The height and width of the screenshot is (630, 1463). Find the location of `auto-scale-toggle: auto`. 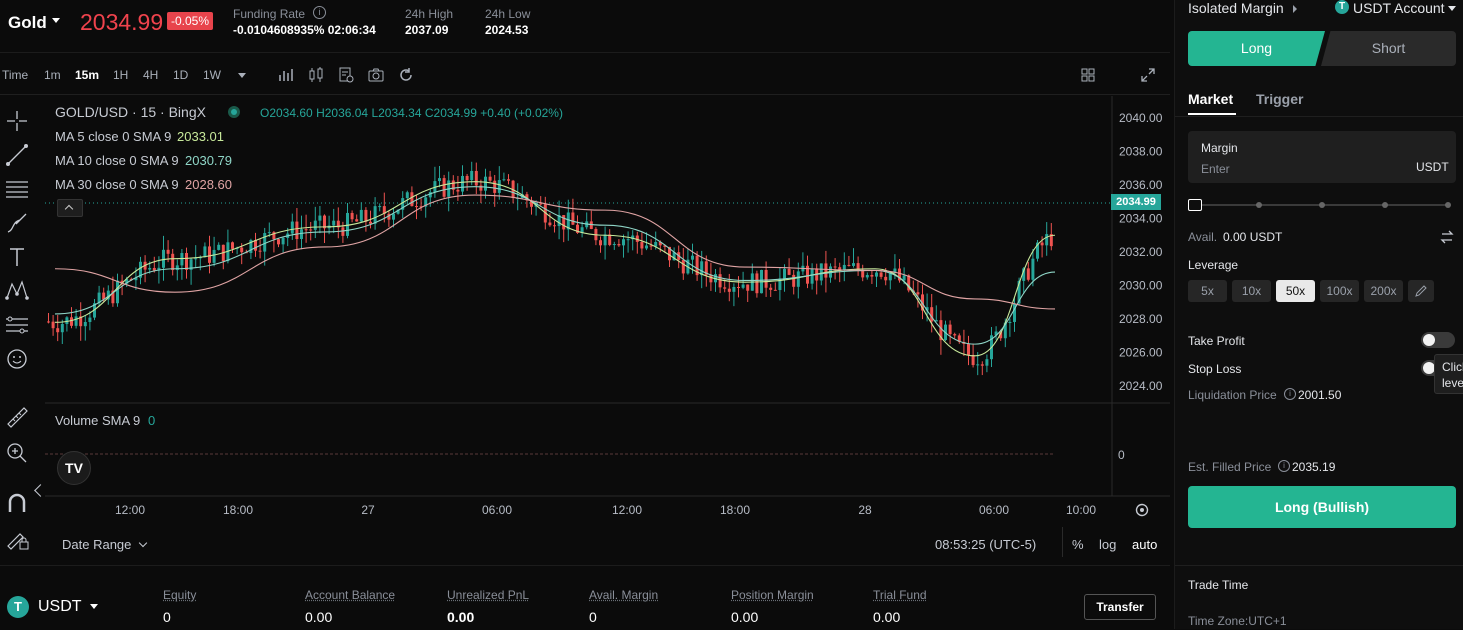

auto-scale-toggle: auto is located at coordinates (1144, 544).